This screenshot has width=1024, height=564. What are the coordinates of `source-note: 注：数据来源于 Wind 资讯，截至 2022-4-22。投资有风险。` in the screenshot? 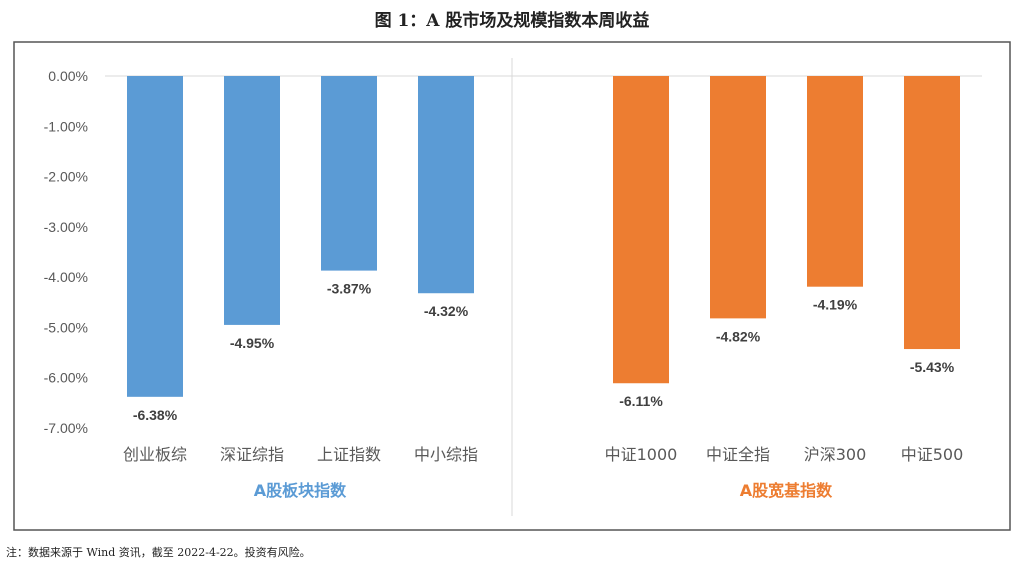 It's located at (158, 552).